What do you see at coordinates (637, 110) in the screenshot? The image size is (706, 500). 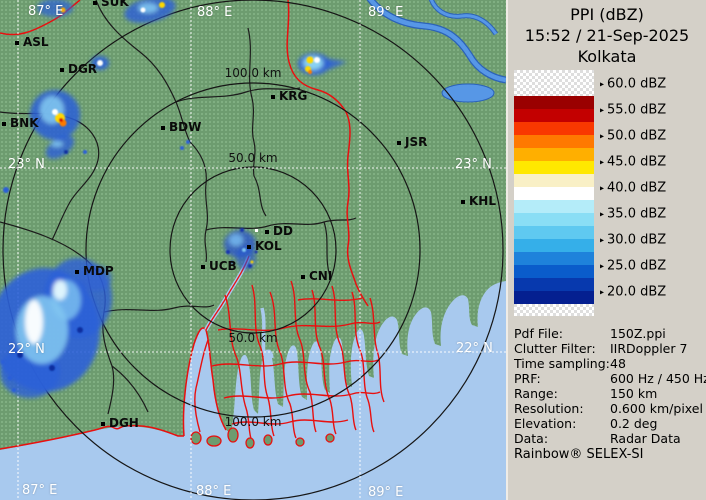 I see `legend-threshold-label: 55.0 dBZ` at bounding box center [637, 110].